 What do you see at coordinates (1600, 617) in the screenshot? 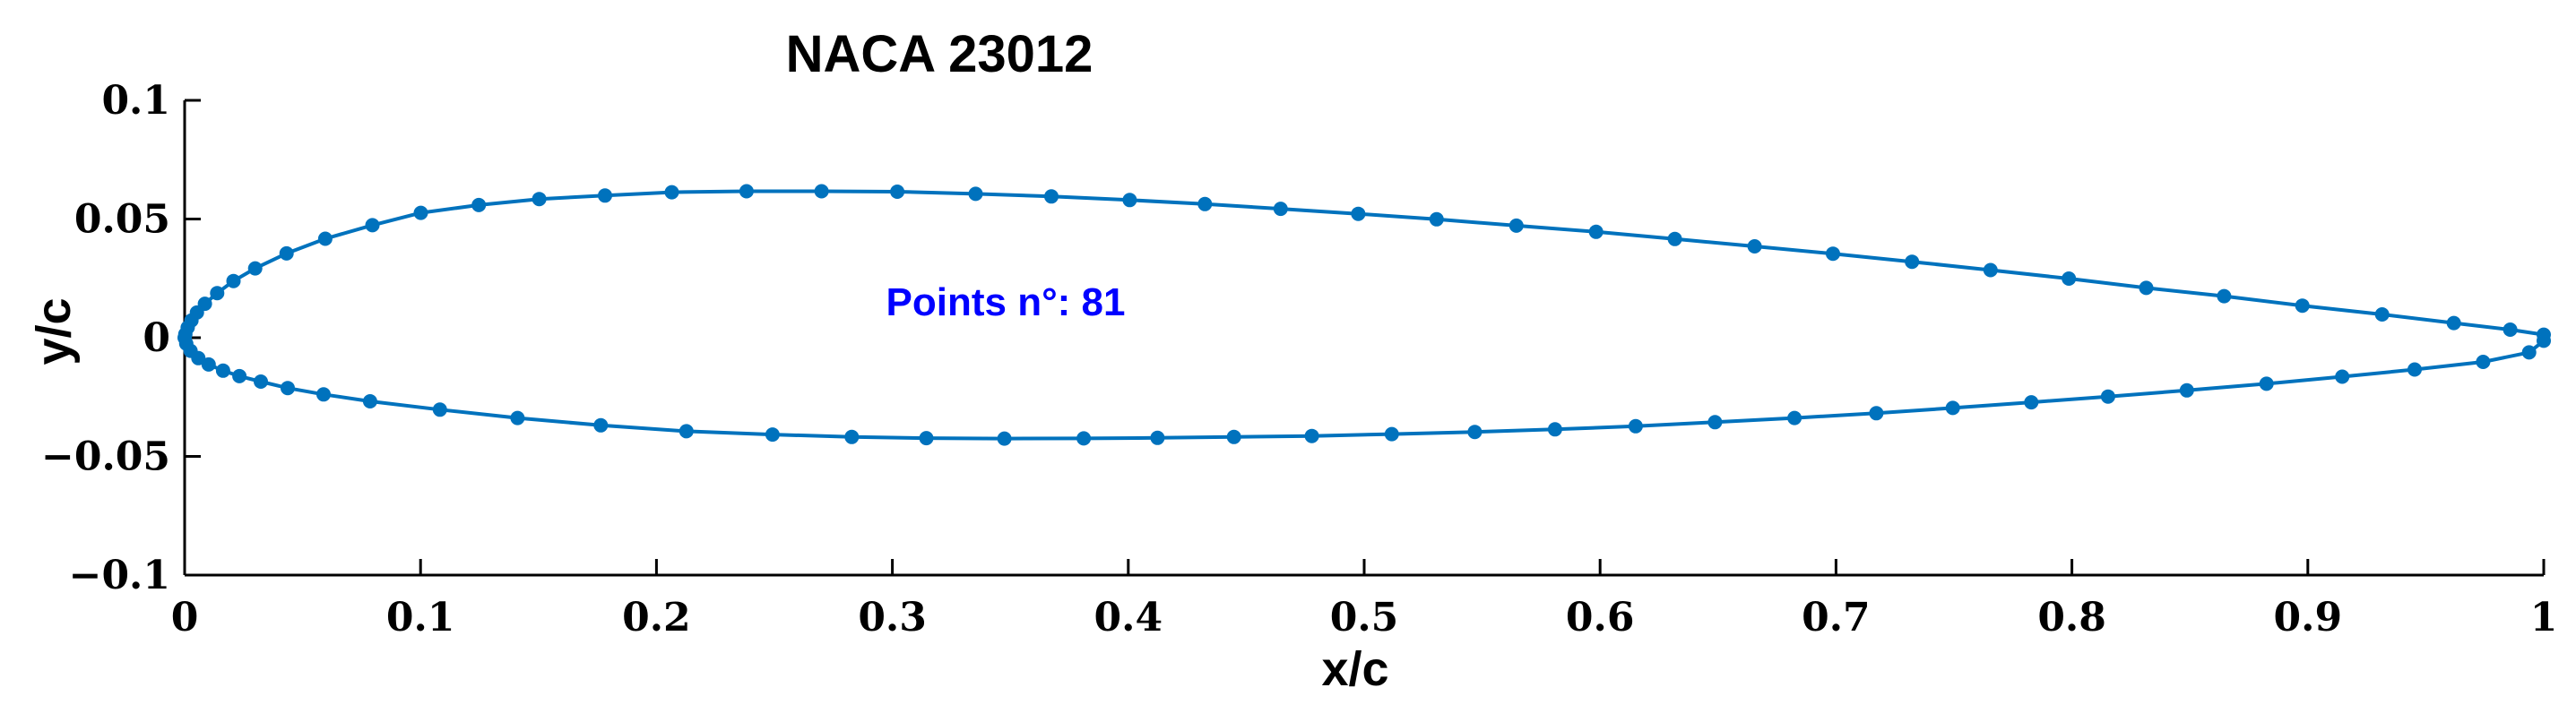
I see `x-tick-label: 0.6` at bounding box center [1600, 617].